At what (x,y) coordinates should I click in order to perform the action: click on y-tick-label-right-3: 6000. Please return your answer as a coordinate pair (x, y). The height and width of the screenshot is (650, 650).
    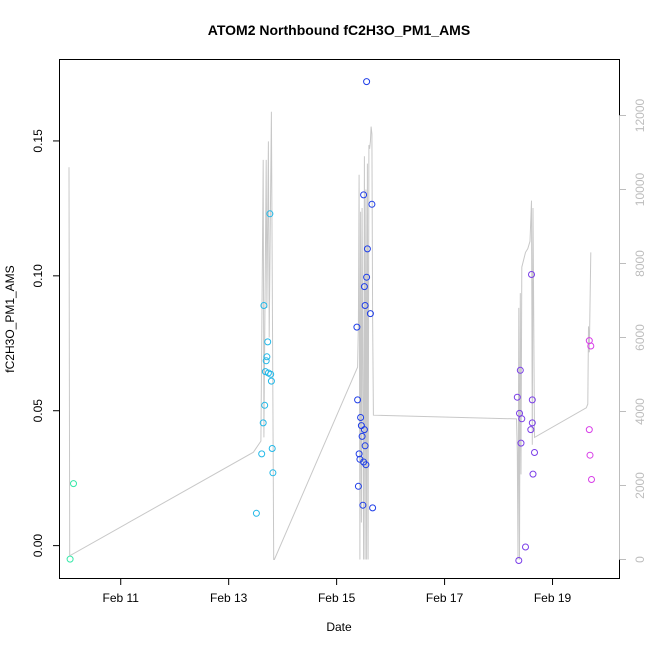
    Looking at the image, I should click on (640, 337).